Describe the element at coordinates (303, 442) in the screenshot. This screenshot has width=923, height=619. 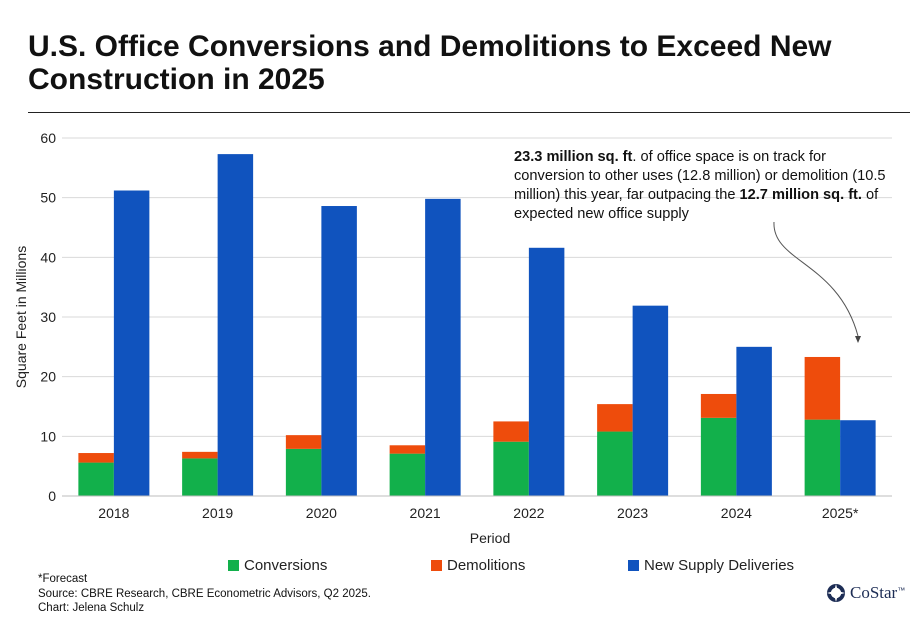
I see `bar-demolitions-2020` at that location.